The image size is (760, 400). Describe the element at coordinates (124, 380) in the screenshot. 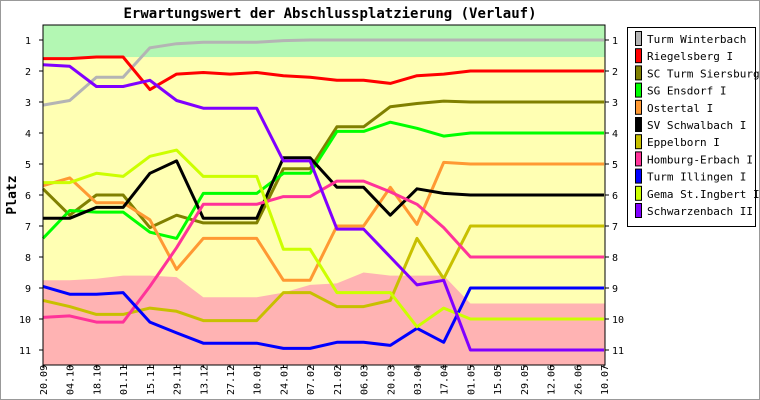

I see `x-tick-label: 01.11` at that location.